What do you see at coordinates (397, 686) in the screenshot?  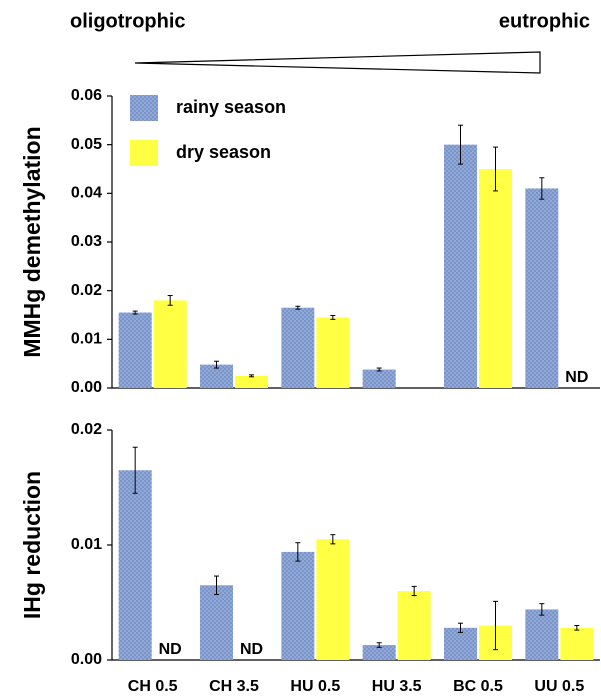 I see `x-tick-label: HU 3.5` at bounding box center [397, 686].